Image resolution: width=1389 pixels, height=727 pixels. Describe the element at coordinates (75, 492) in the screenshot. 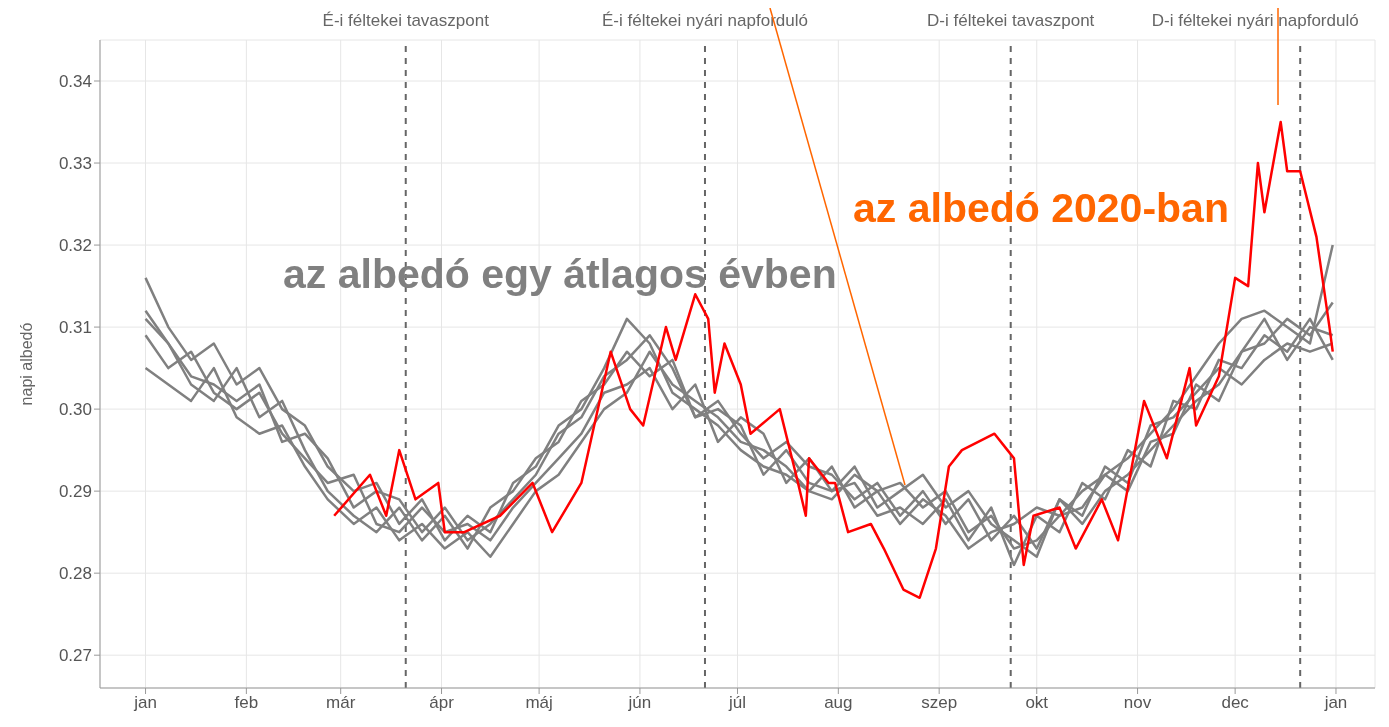

I see `y-tick-label: 0.29` at that location.